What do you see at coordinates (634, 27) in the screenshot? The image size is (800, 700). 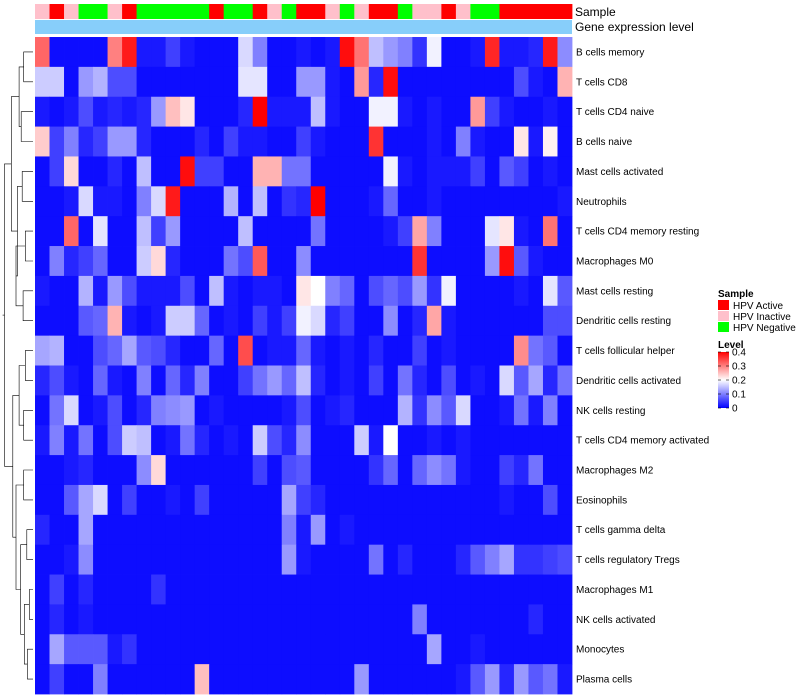 I see `annotation-title-gene-expression: Gene expression level` at bounding box center [634, 27].